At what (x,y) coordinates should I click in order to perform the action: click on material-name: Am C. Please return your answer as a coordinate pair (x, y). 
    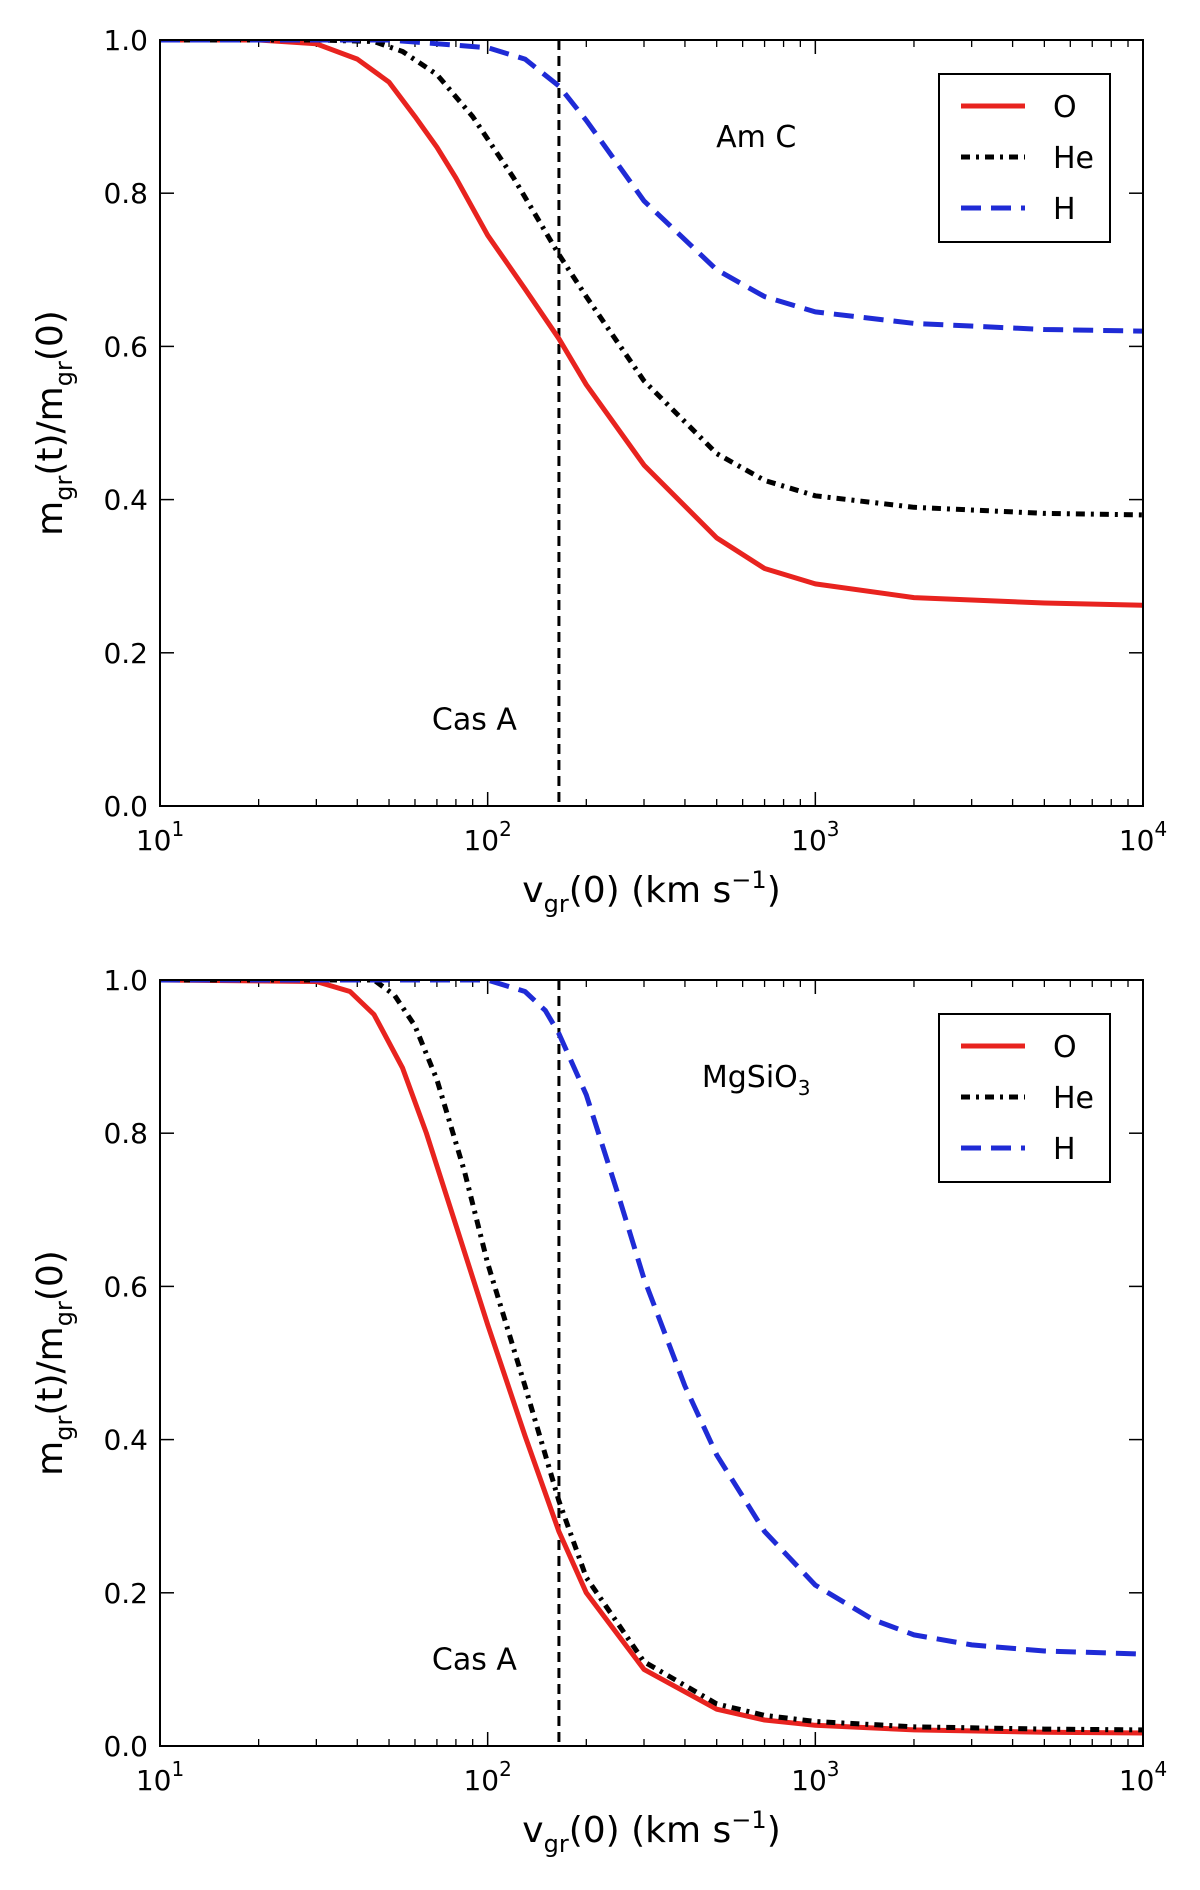
    Looking at the image, I should click on (756, 137).